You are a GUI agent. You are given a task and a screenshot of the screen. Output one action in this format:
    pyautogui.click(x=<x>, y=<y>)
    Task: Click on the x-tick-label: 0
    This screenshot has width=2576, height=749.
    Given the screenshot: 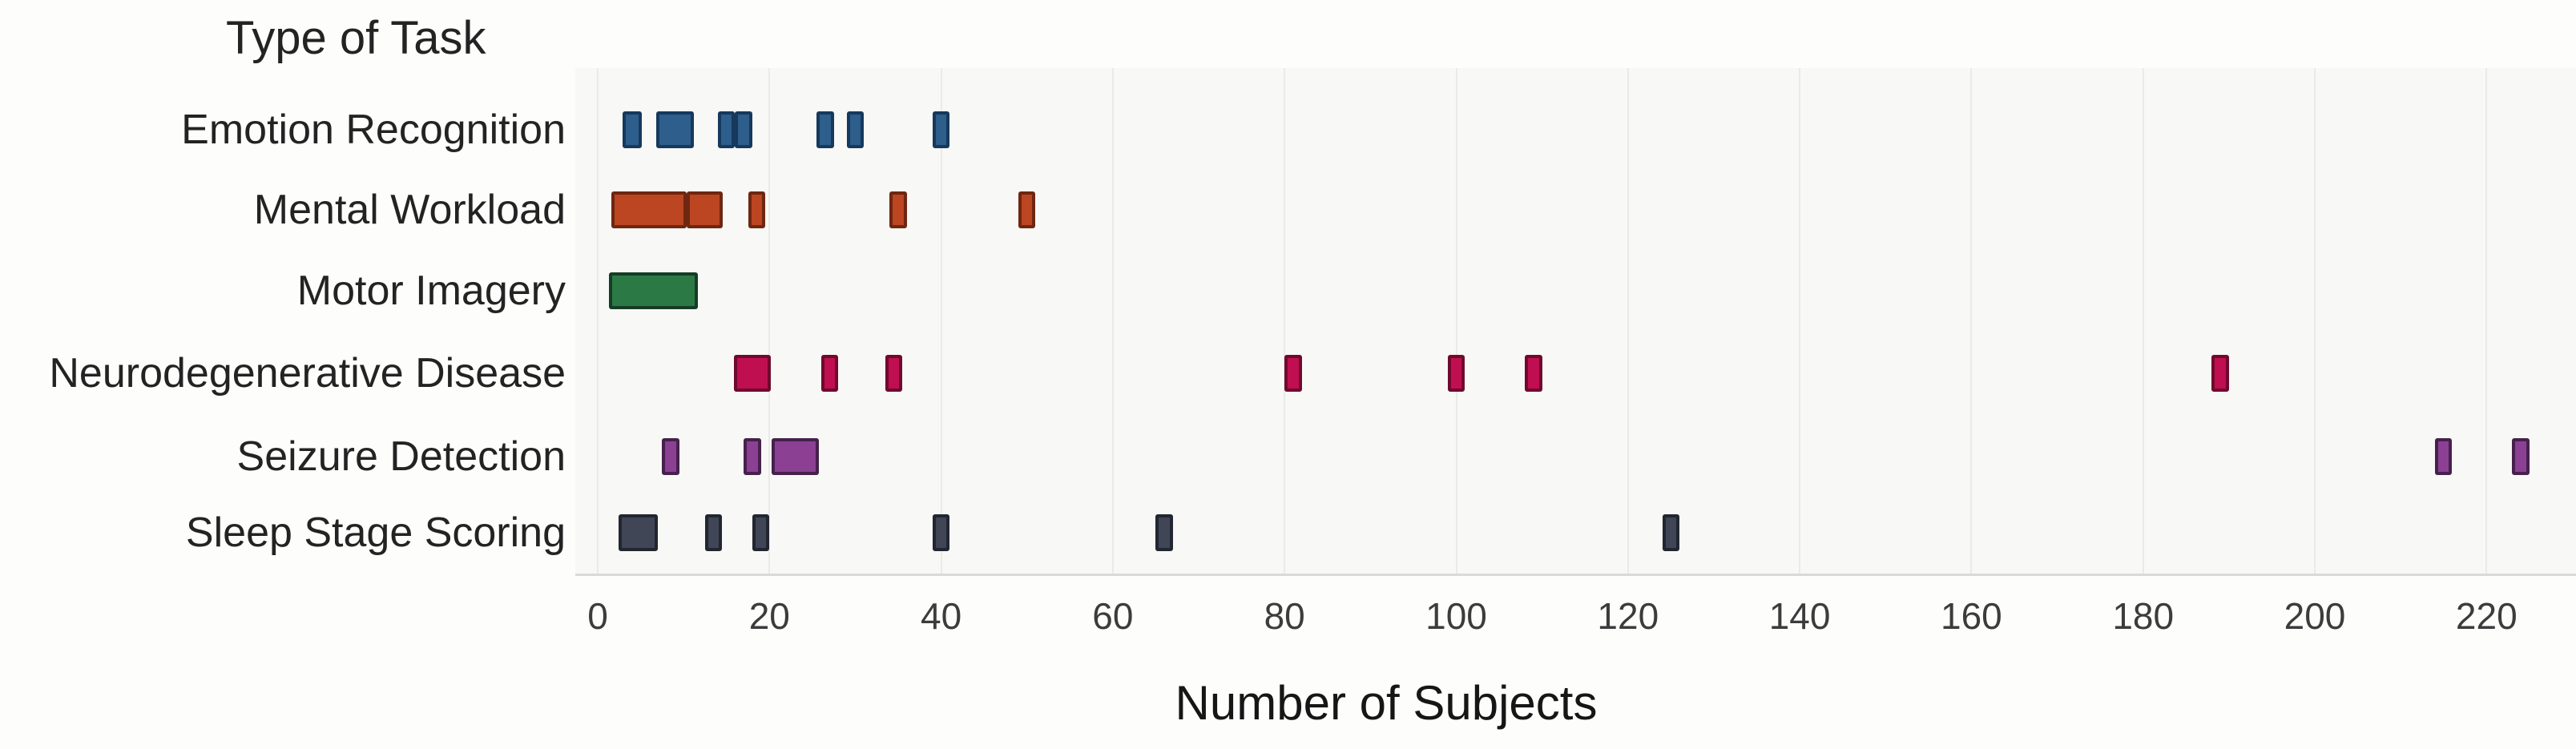 What is the action you would take?
    pyautogui.click(x=597, y=616)
    